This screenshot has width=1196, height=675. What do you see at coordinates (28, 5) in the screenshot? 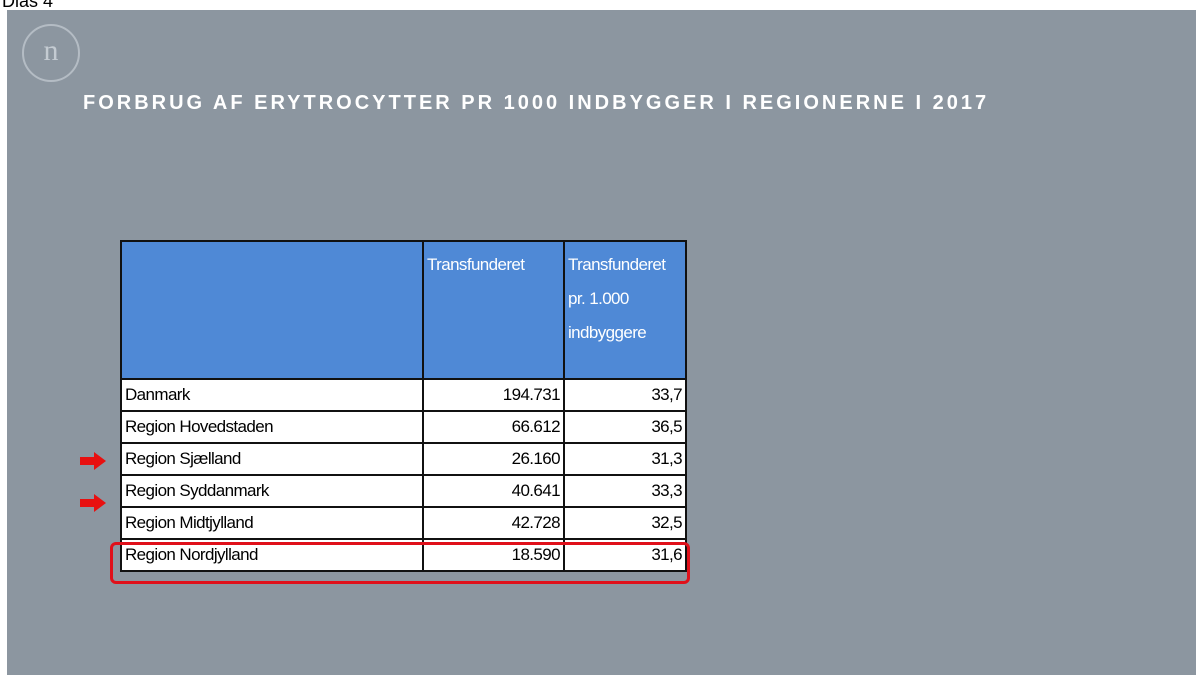
I see `page-label: Dias 4` at bounding box center [28, 5].